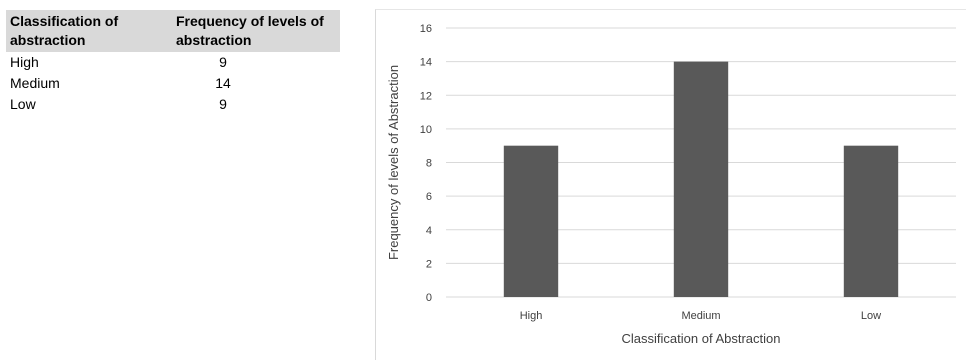 The image size is (966, 361). I want to click on row-value: 14, so click(223, 83).